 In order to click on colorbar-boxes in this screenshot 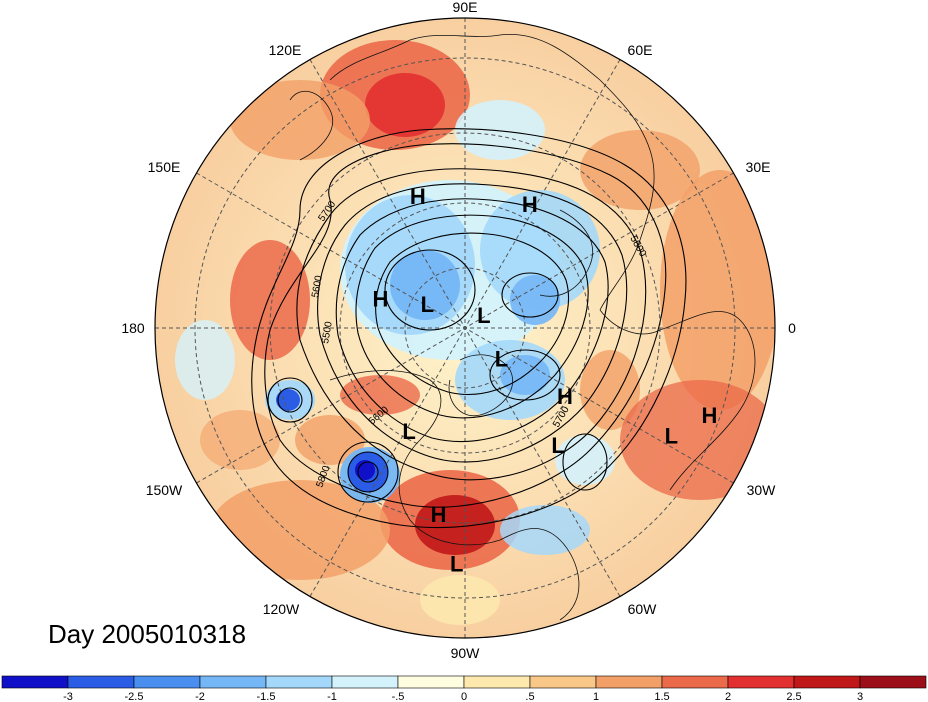, I will do `click(464, 682)`.